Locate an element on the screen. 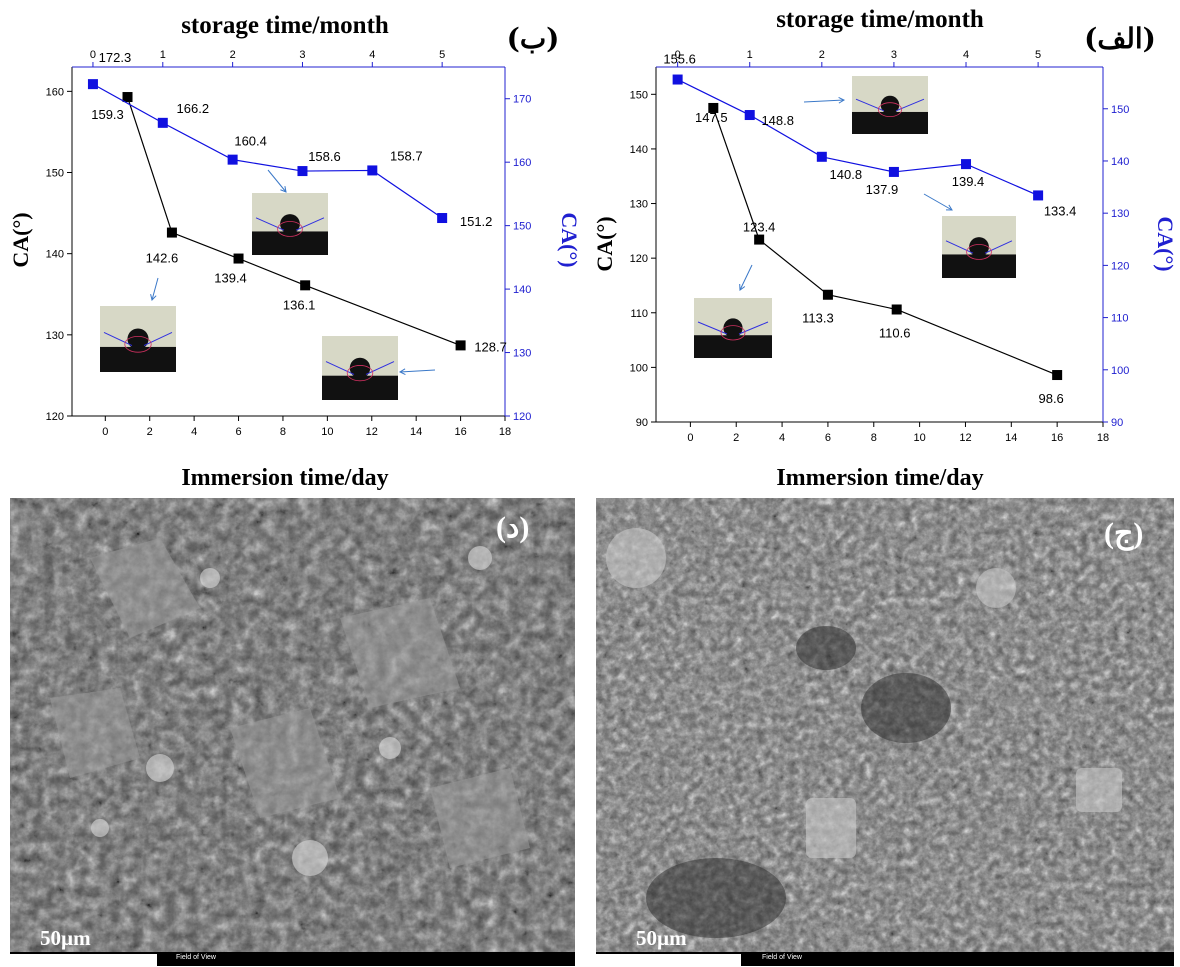 The height and width of the screenshot is (967, 1180). y-left-tick-label: 130 is located at coordinates (55, 336).